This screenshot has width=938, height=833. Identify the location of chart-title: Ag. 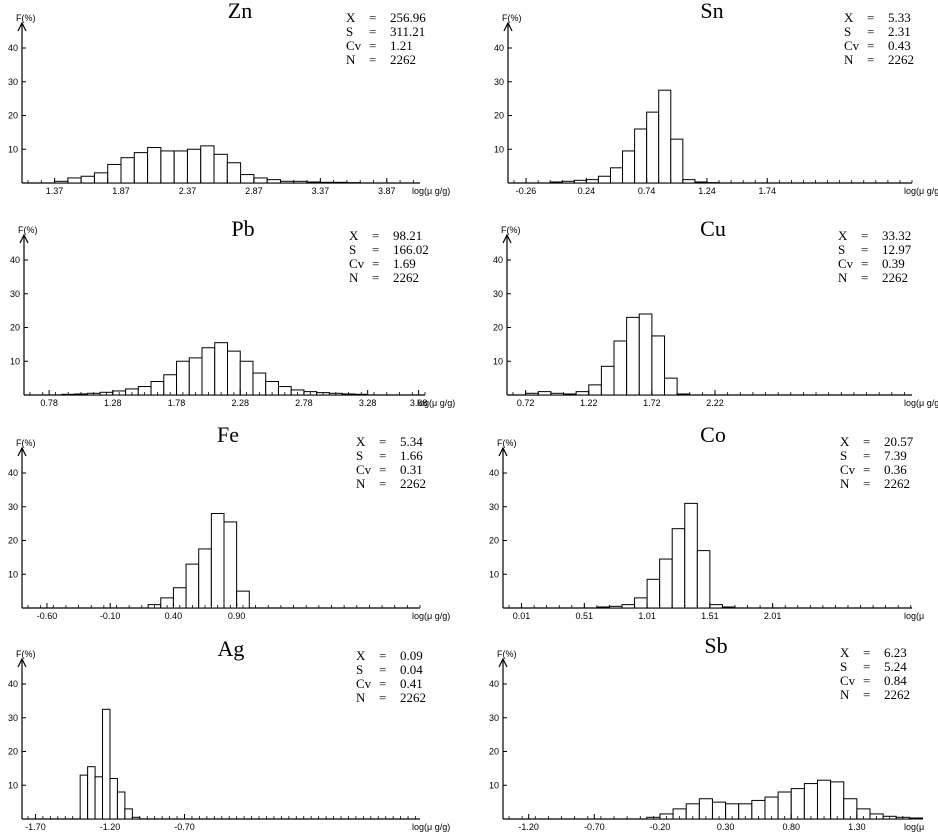
(231, 648).